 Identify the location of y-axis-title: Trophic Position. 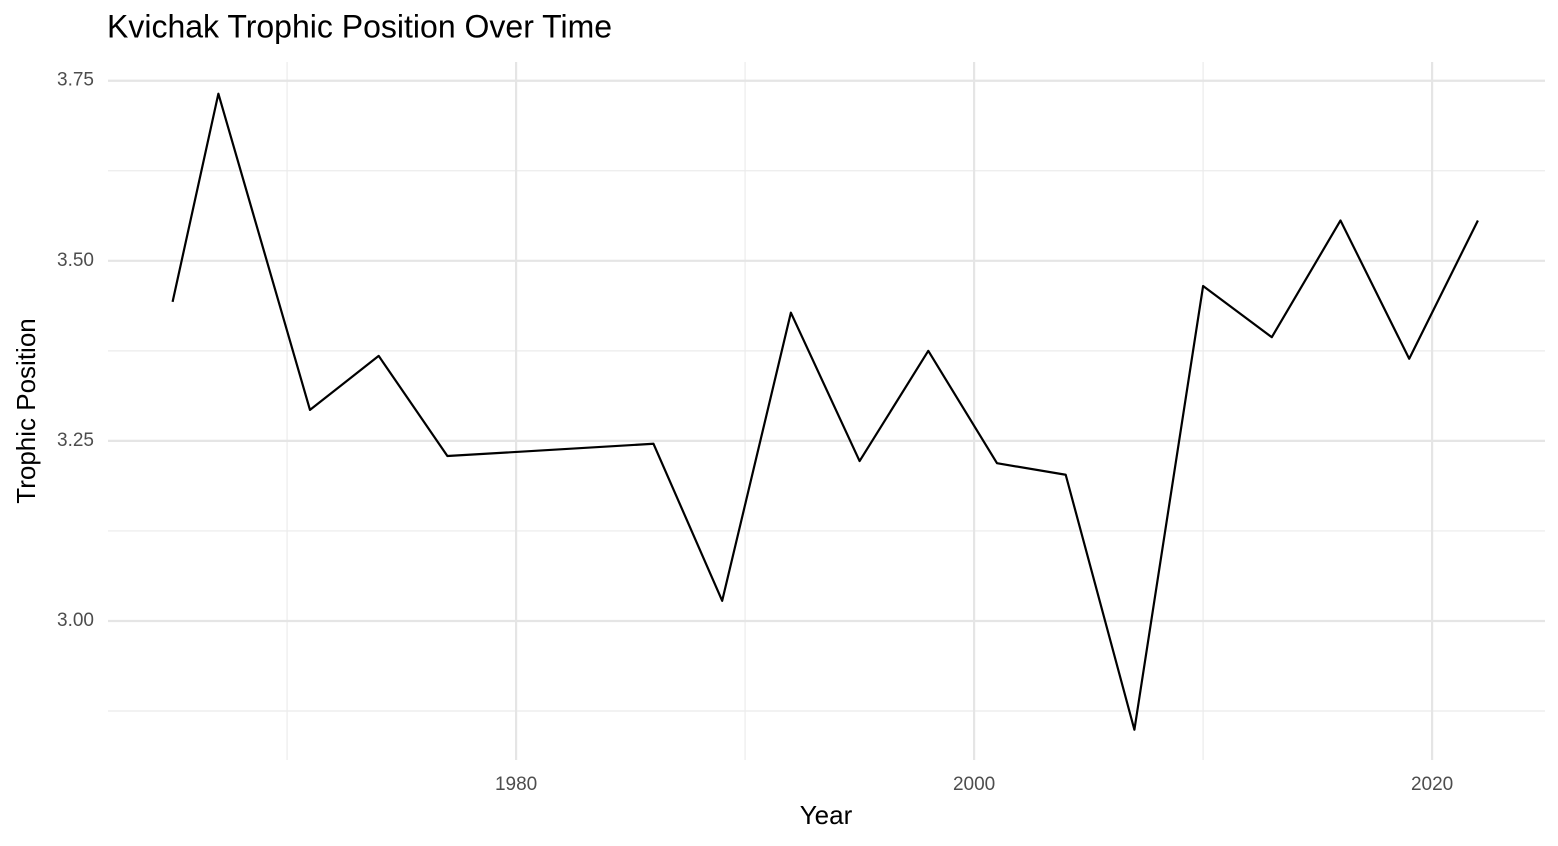
(26, 410).